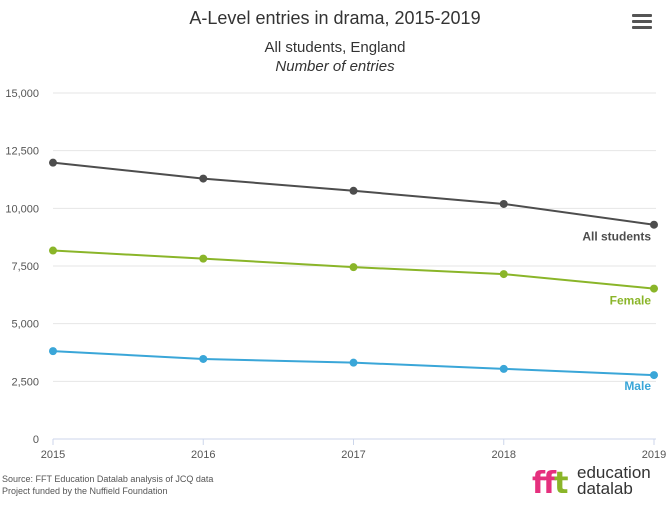 The height and width of the screenshot is (509, 670). What do you see at coordinates (335, 18) in the screenshot?
I see `chart-title: A-Level entries in drama, 2015-2019` at bounding box center [335, 18].